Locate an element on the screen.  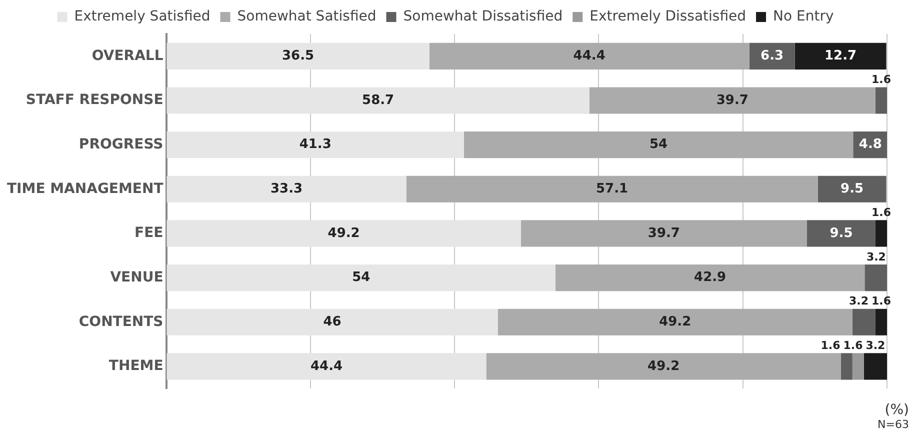
y-tick-label: TIME MANAGEMENT is located at coordinates (85, 188).